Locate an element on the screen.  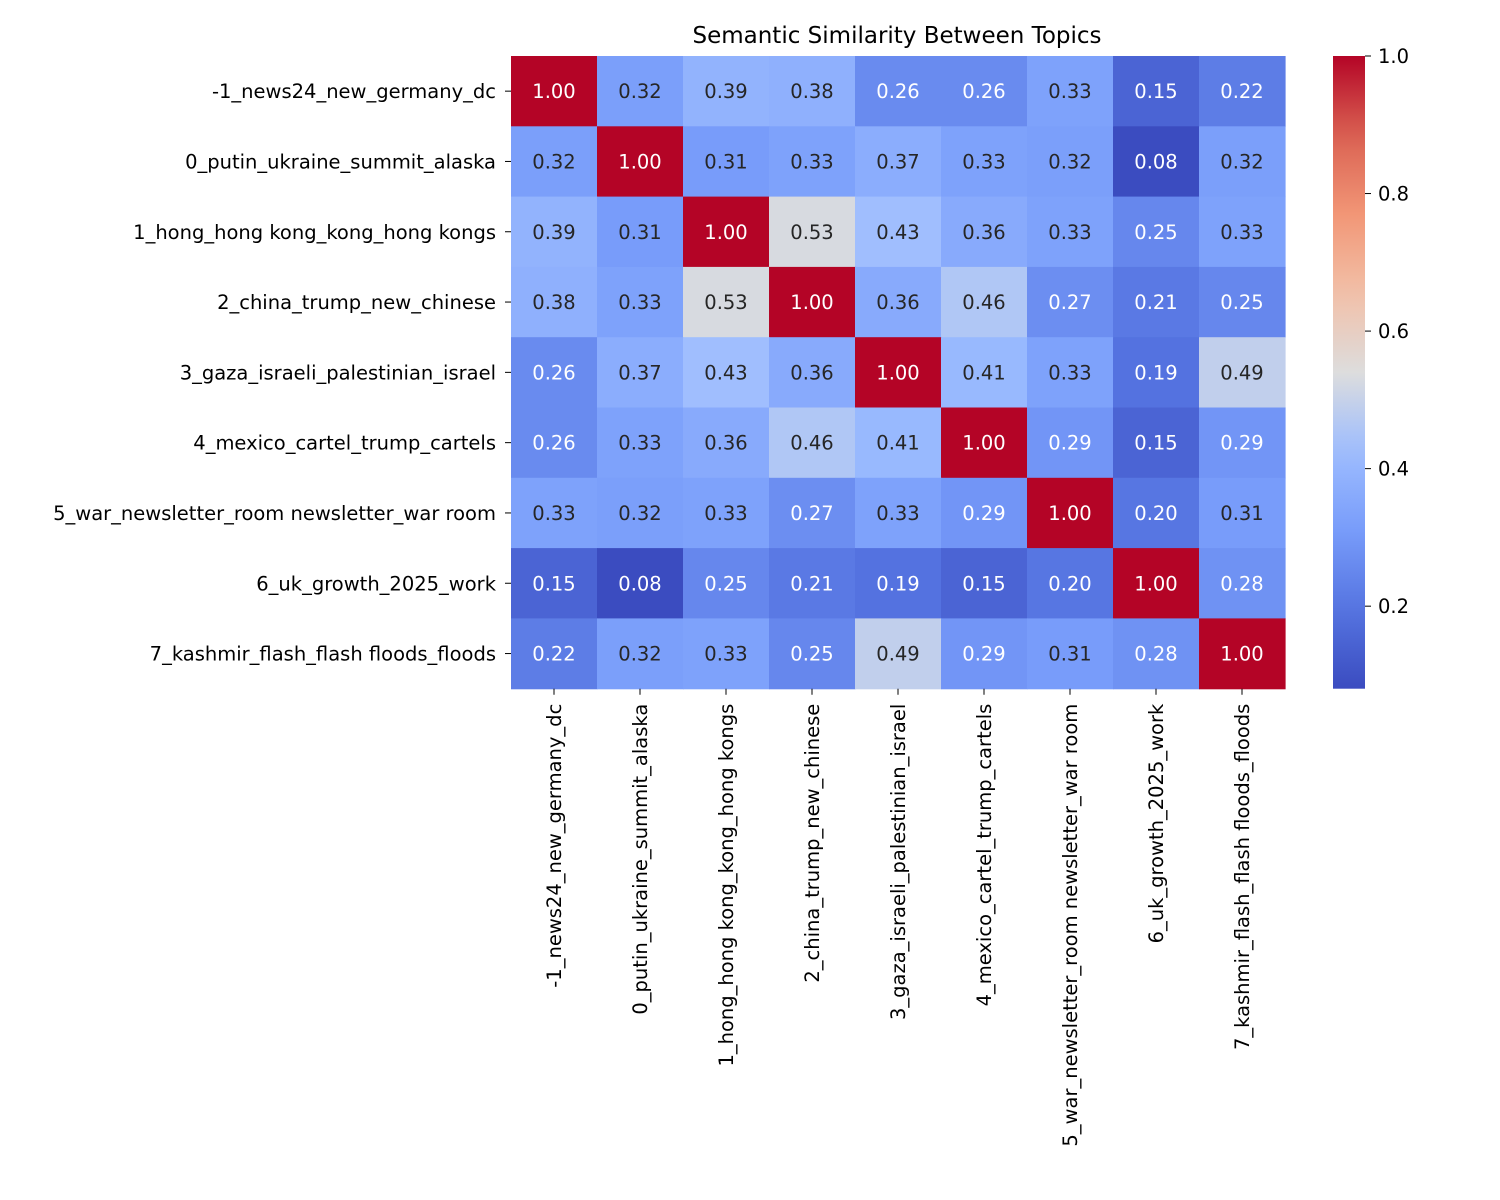
heatmap-cell-r7-c8 is located at coordinates (1242, 583).